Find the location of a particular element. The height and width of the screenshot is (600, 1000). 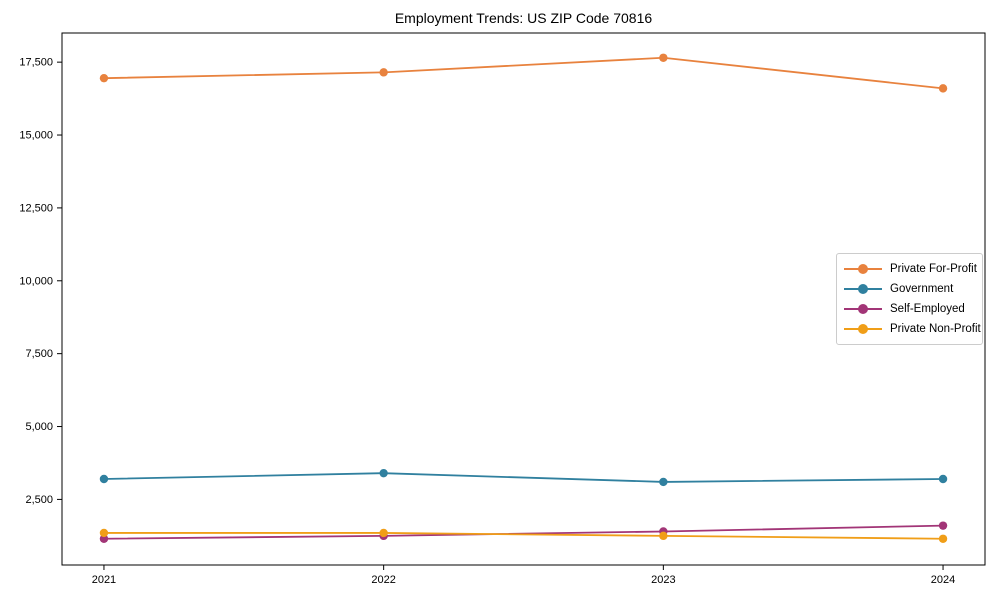

series-line-private-for-profit is located at coordinates (523, 73).